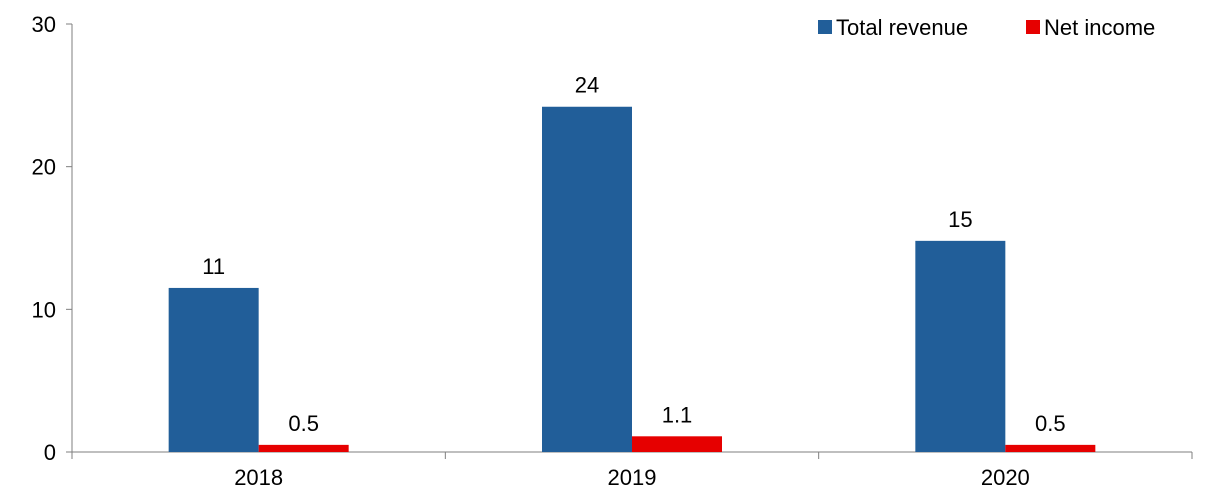  I want to click on net-income-data-label: 1.1, so click(677, 414).